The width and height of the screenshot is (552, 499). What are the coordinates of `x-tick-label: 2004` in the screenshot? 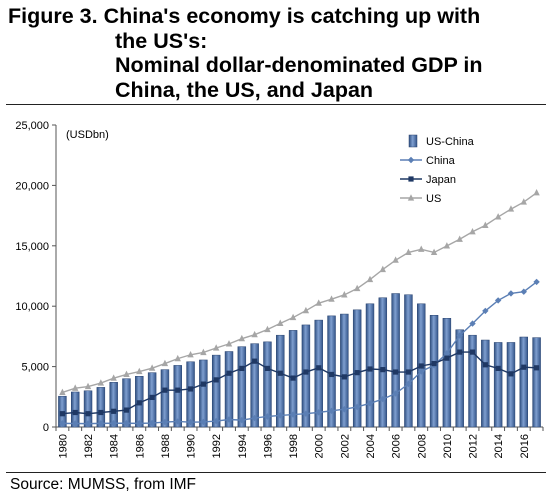 It's located at (371, 446).